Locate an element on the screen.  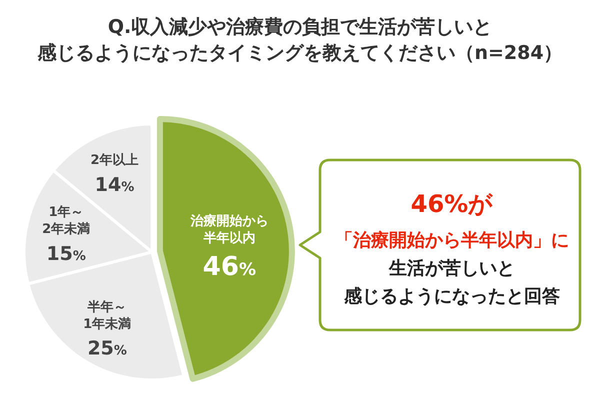
data-label: 25% is located at coordinates (107, 349).